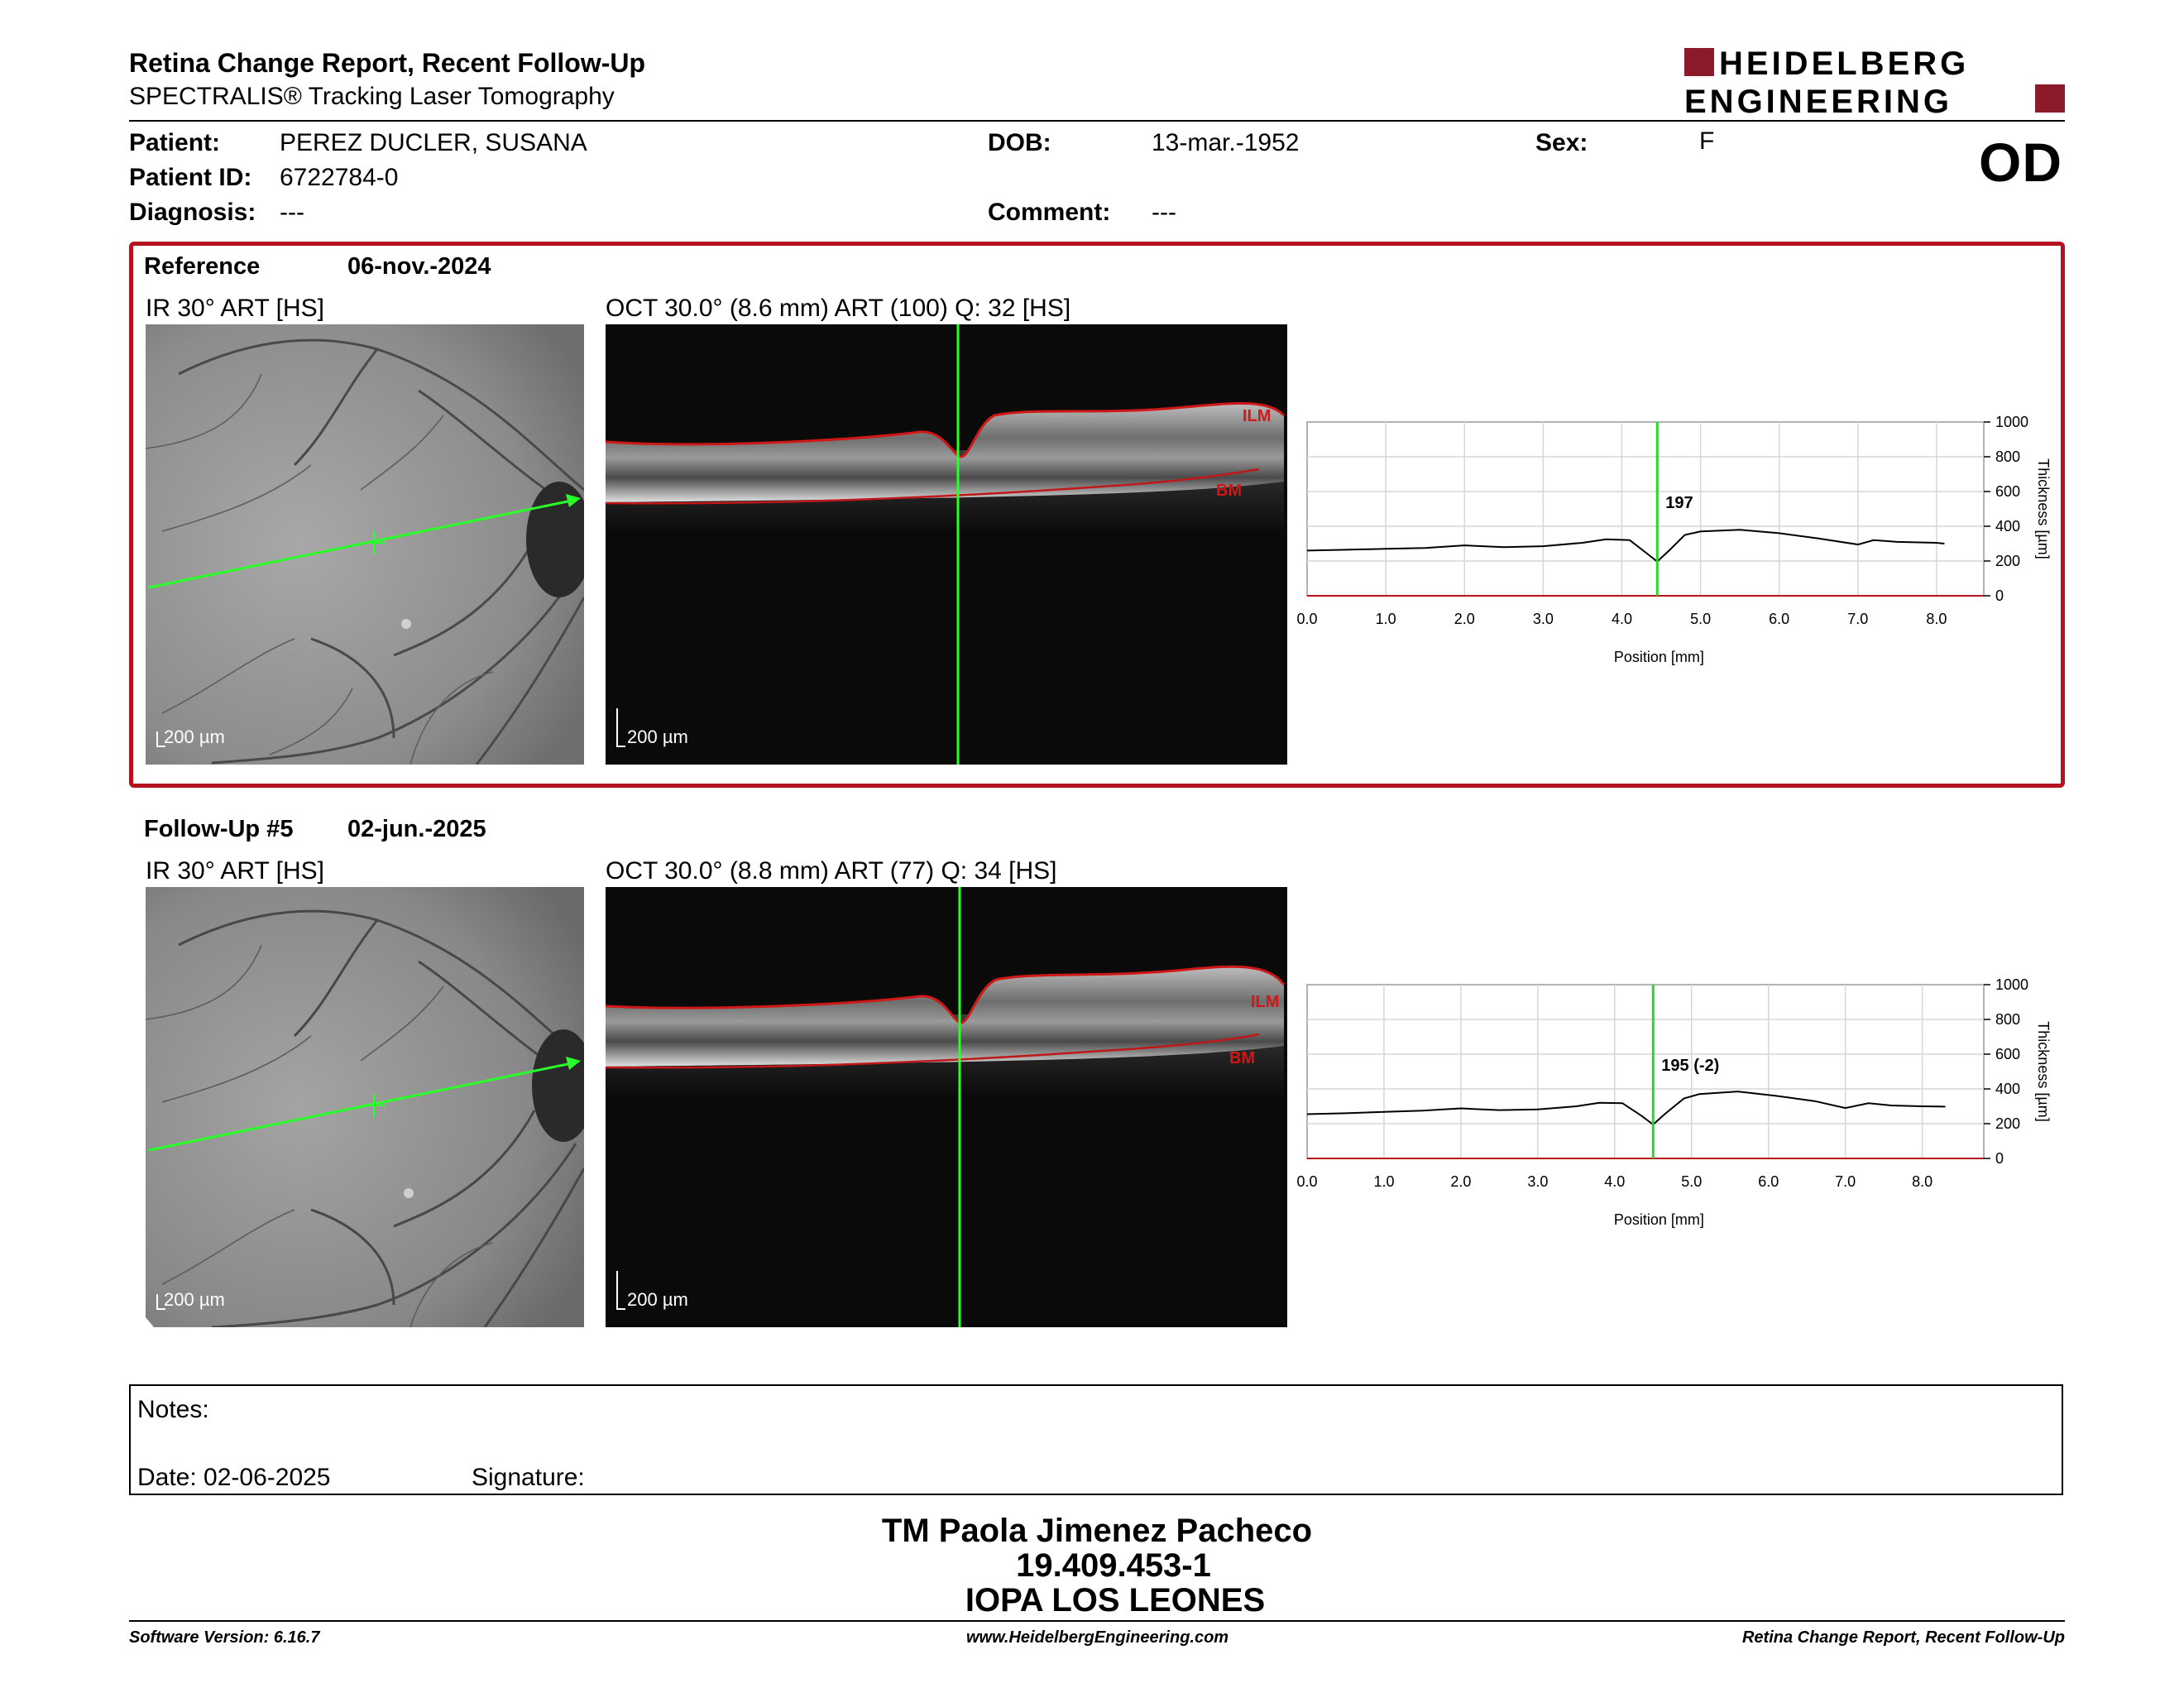 This screenshot has height=1688, width=2184. What do you see at coordinates (433, 142) in the screenshot?
I see `patient-name: PEREZ DUCLER, SUSANA` at bounding box center [433, 142].